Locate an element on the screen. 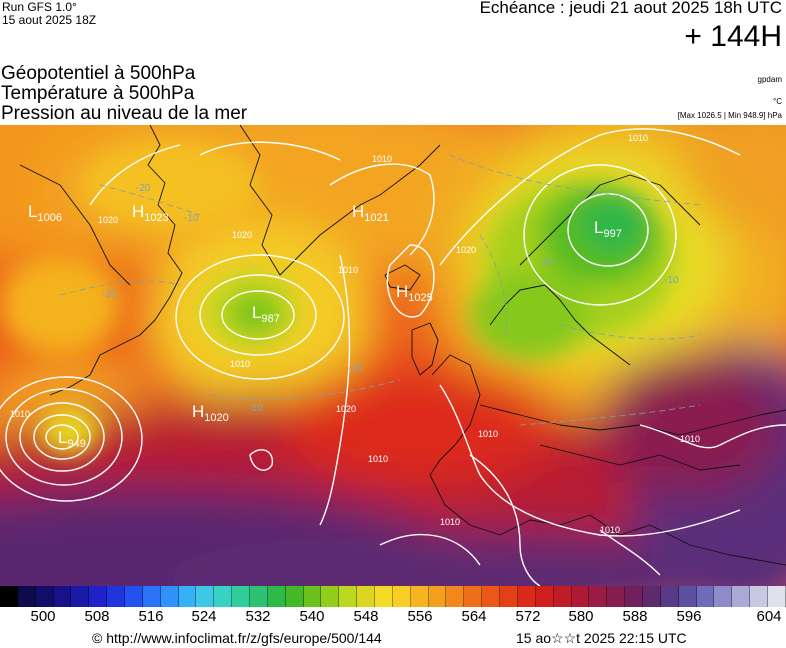 This screenshot has width=786, height=648. colorbar-tick-label: 500 is located at coordinates (43, 616).